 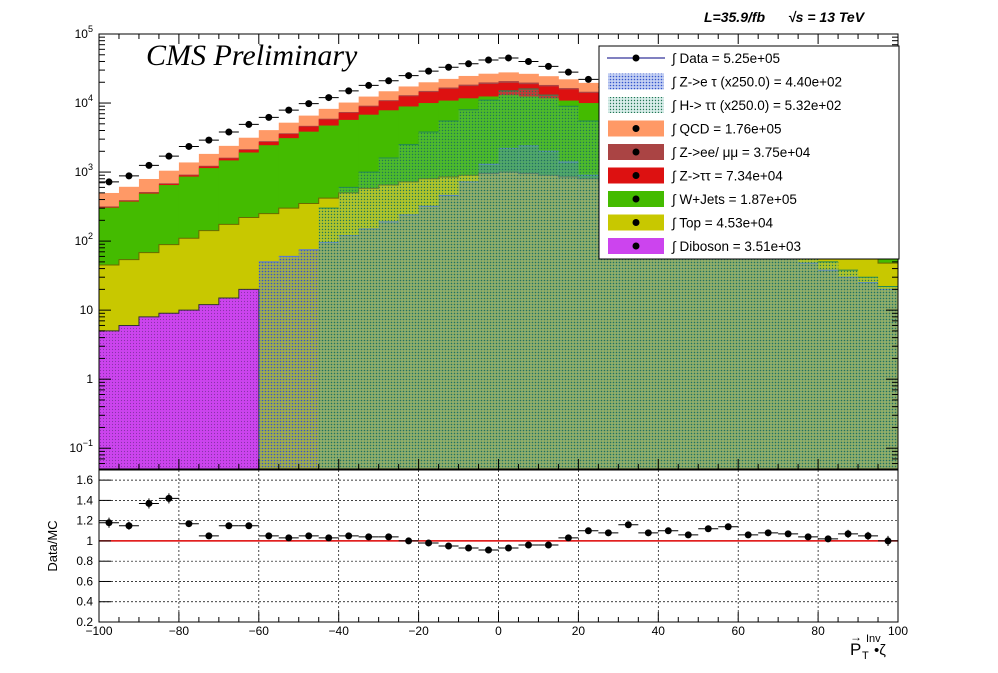 I want to click on ratio-y-tick-label: 0.8, so click(x=84, y=561).